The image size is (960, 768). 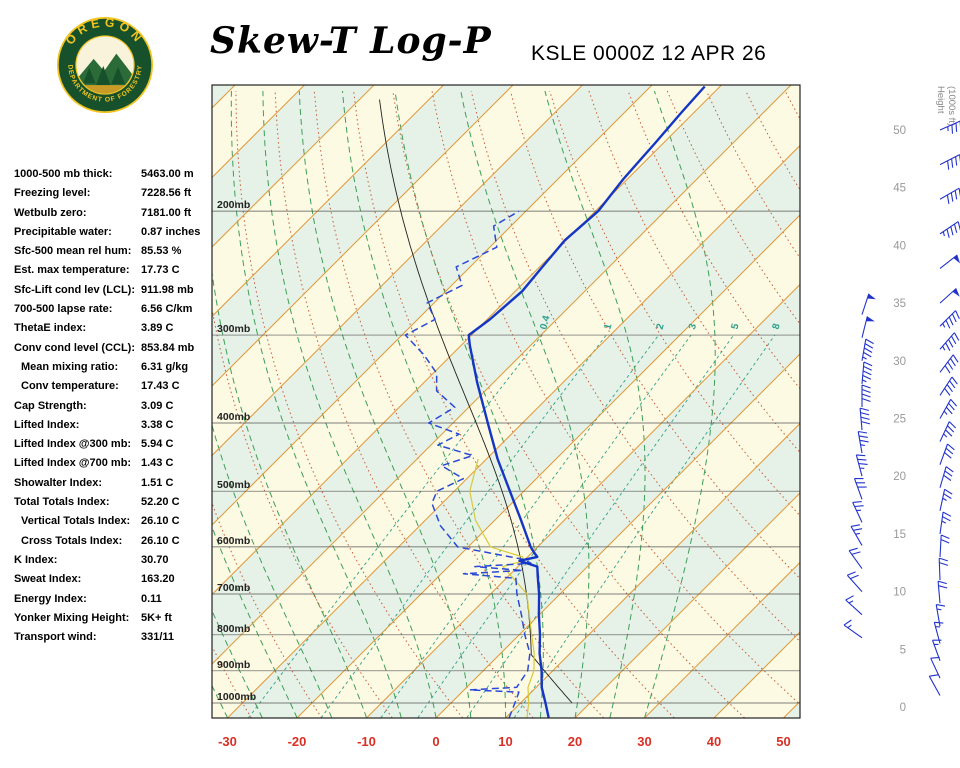 What do you see at coordinates (859, 466) in the screenshot?
I see `wind-barbs-mid-column` at bounding box center [859, 466].